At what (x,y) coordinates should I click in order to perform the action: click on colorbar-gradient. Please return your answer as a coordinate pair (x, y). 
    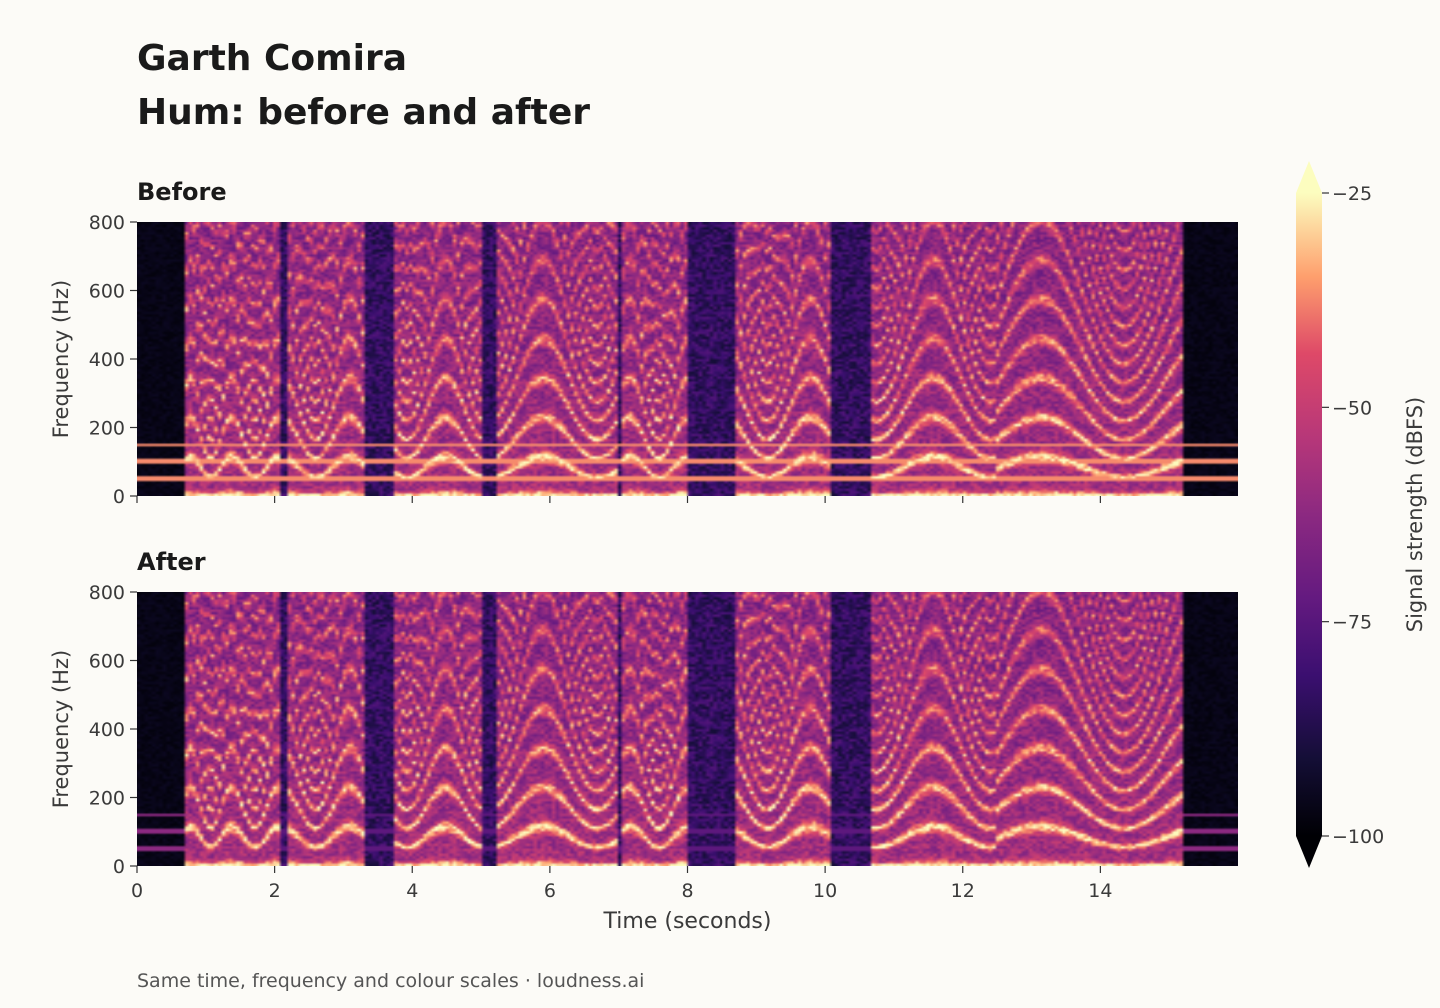
    Looking at the image, I should click on (1309, 514).